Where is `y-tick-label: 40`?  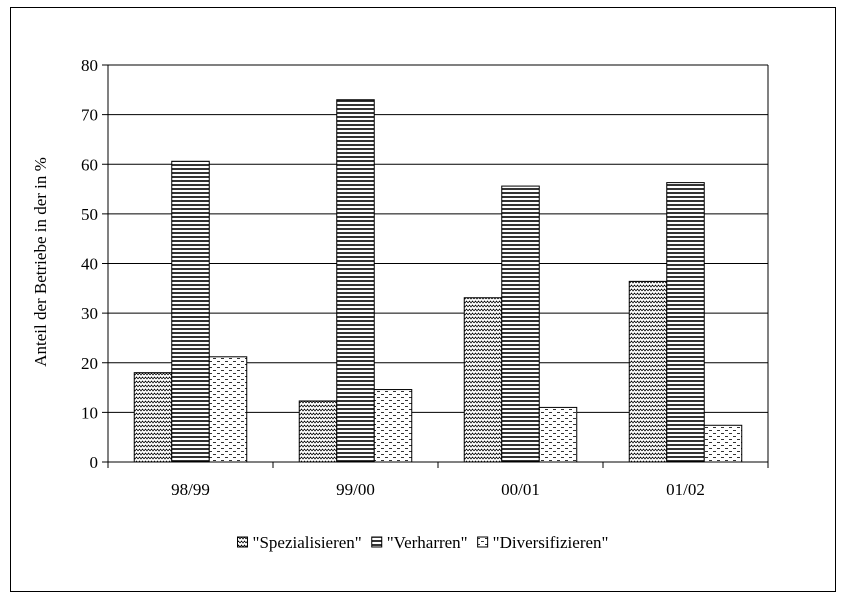 y-tick-label: 40 is located at coordinates (89, 264).